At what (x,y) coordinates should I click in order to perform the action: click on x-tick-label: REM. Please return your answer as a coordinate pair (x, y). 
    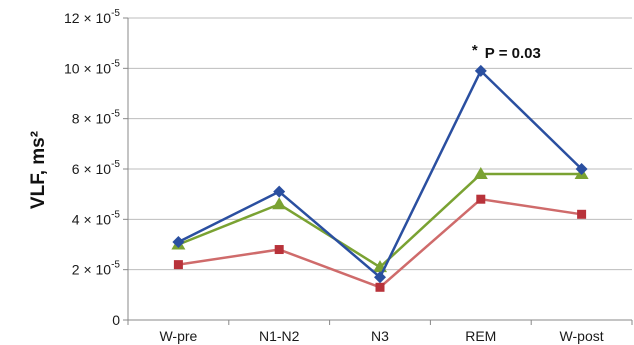
    Looking at the image, I should click on (480, 336).